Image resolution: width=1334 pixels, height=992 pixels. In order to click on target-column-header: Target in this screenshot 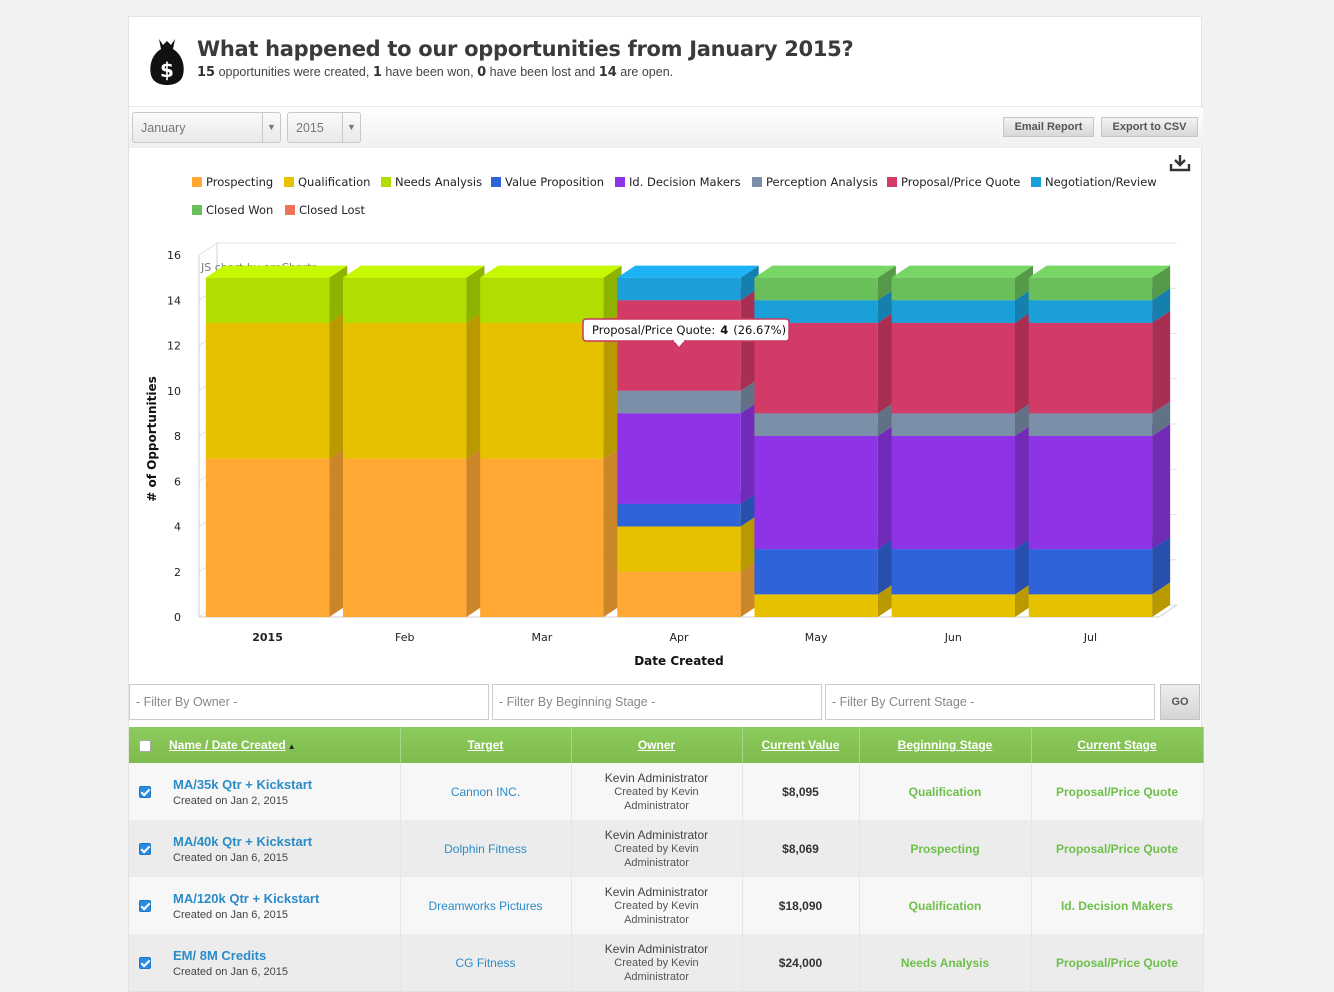, I will do `click(486, 745)`.